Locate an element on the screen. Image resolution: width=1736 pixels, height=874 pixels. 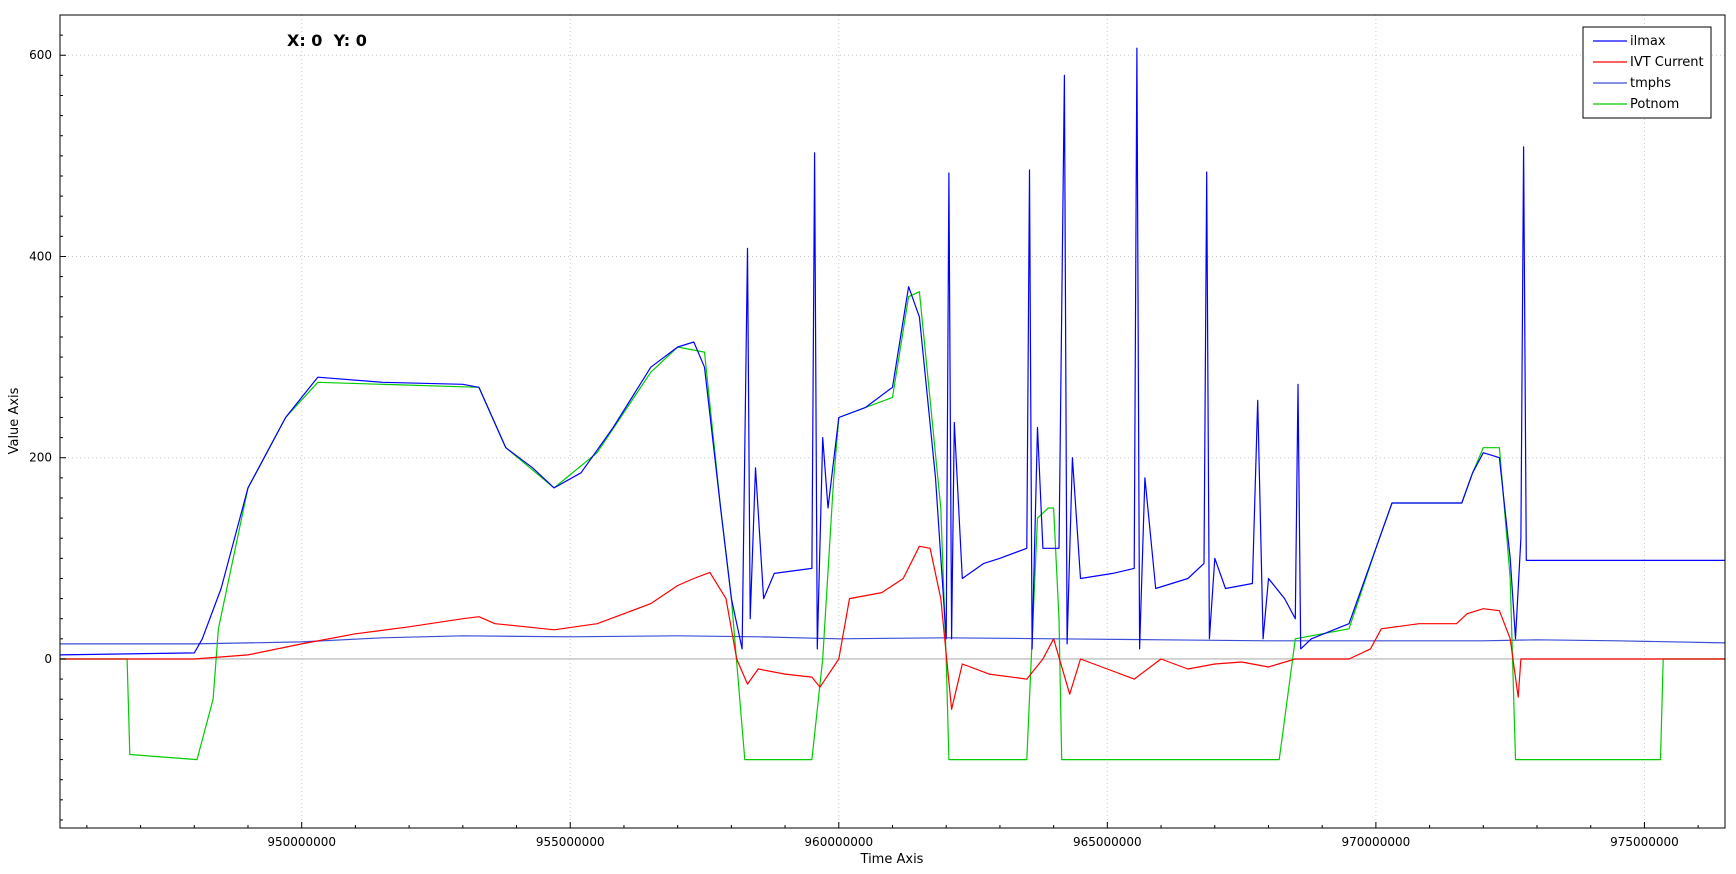
x-tick-label: 965000000 is located at coordinates (1107, 842).